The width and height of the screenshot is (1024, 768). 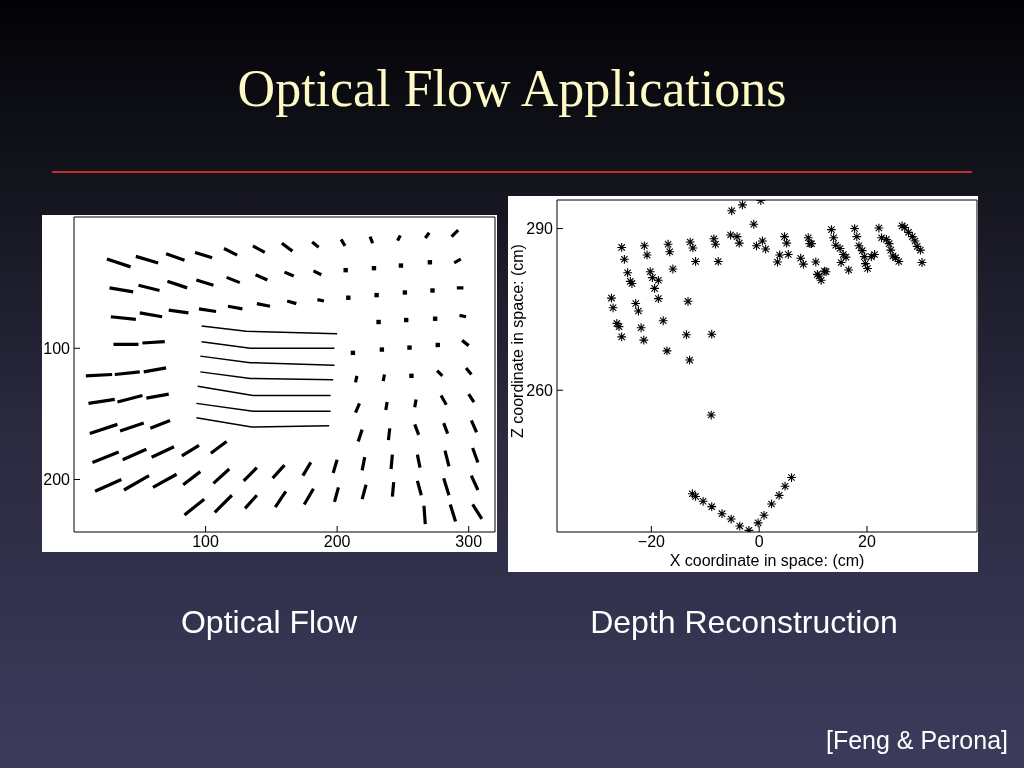 I want to click on x-tick-label: 100, so click(x=206, y=542).